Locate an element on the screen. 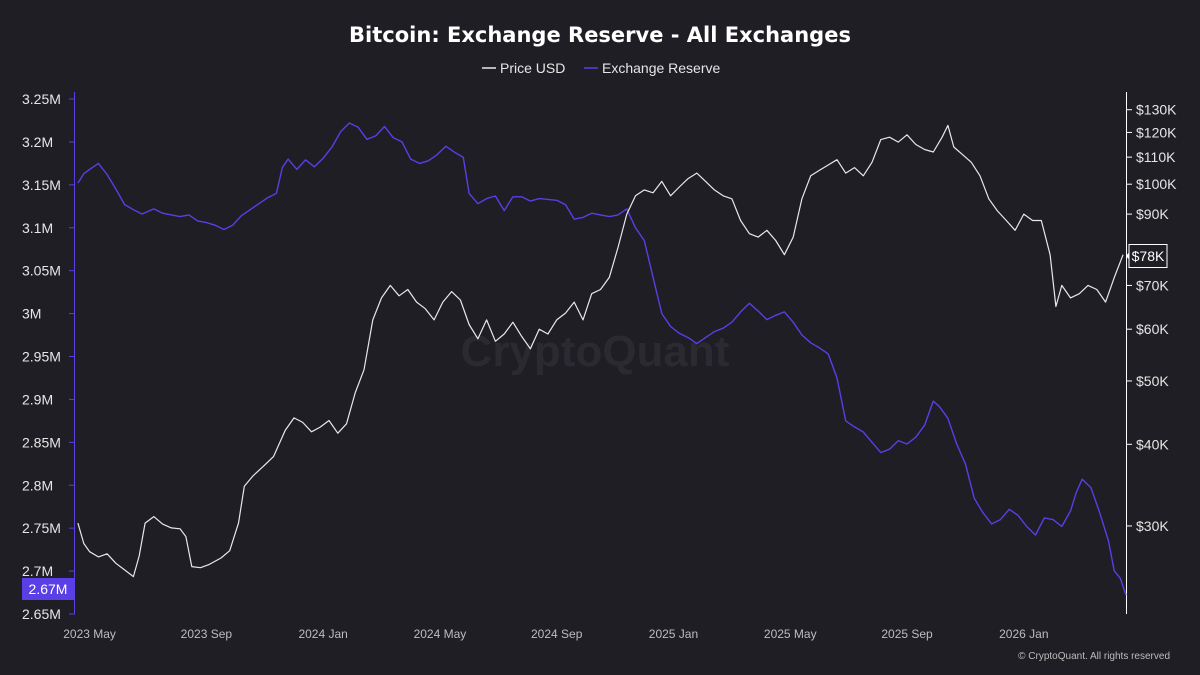 The height and width of the screenshot is (675, 1200). left-tick-label: 2.9M is located at coordinates (37, 399).